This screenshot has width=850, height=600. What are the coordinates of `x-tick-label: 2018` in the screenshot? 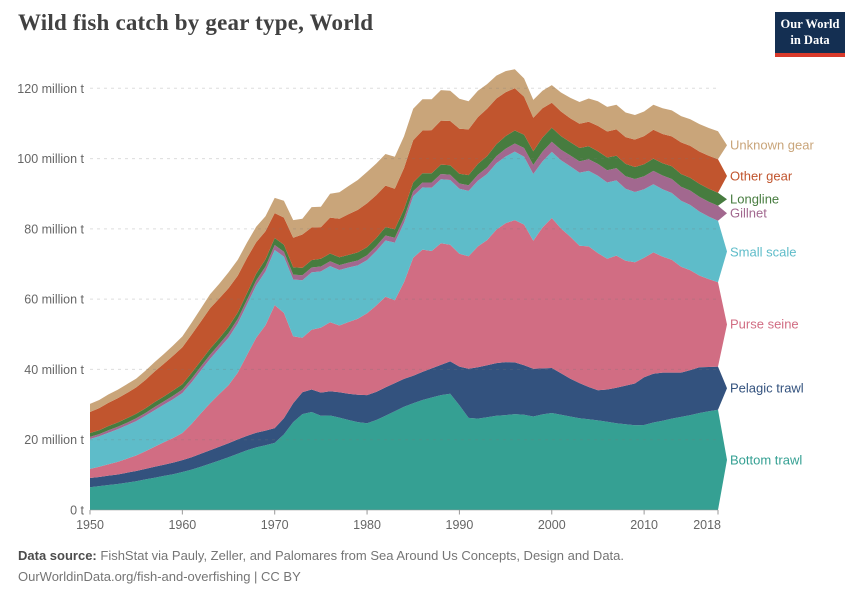 It's located at (707, 525).